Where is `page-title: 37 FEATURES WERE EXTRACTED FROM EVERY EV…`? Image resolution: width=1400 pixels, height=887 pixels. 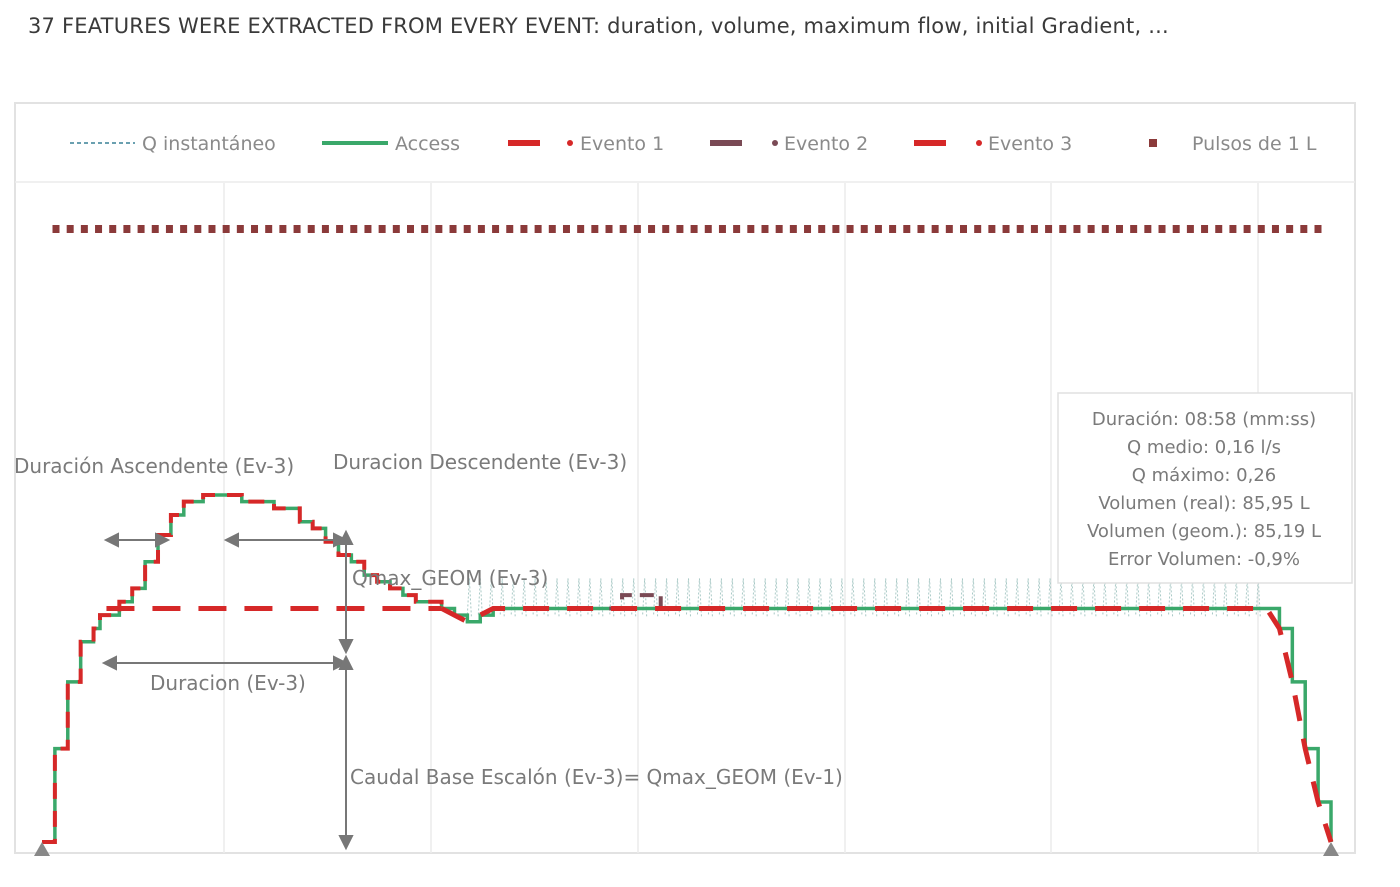
page-title: 37 FEATURES WERE EXTRACTED FROM EVERY EV… is located at coordinates (598, 26).